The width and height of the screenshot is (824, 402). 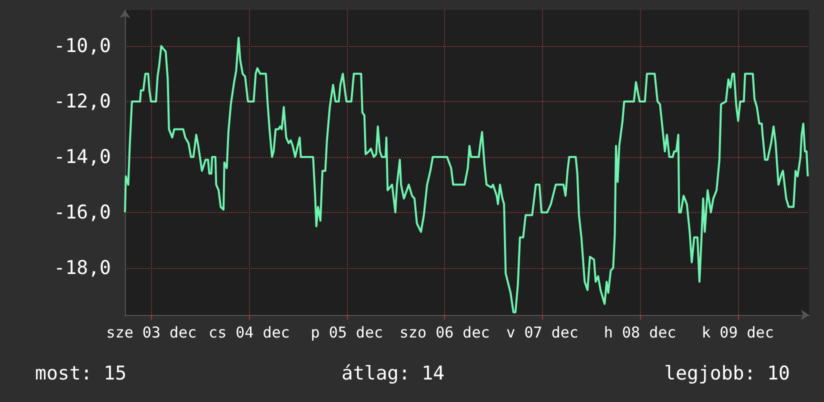 I want to click on y-tick-label: -10,0, so click(x=82, y=46).